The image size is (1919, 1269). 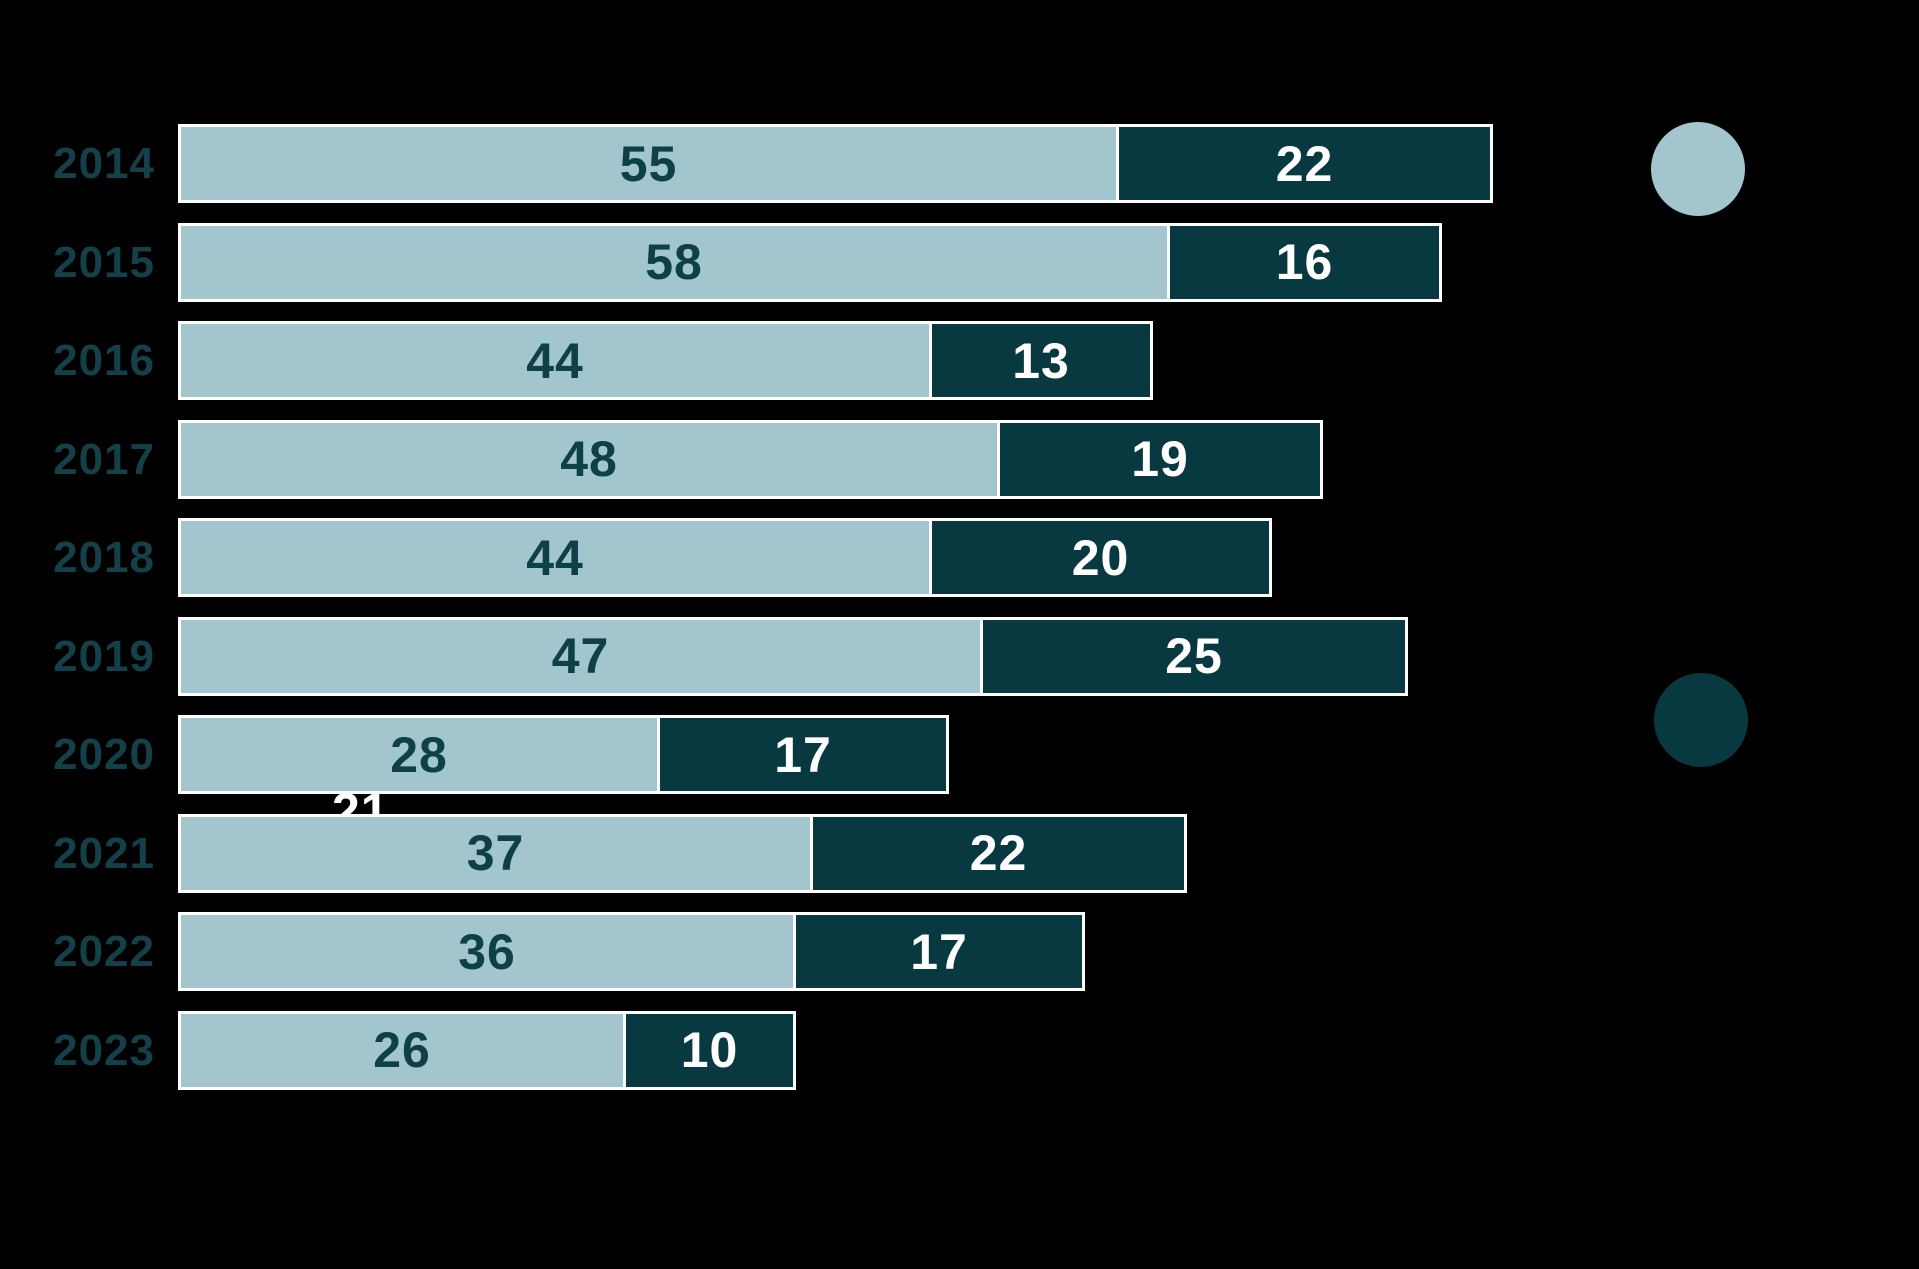 I want to click on chart-row-2022: 2022 36 17, so click(x=557, y=951).